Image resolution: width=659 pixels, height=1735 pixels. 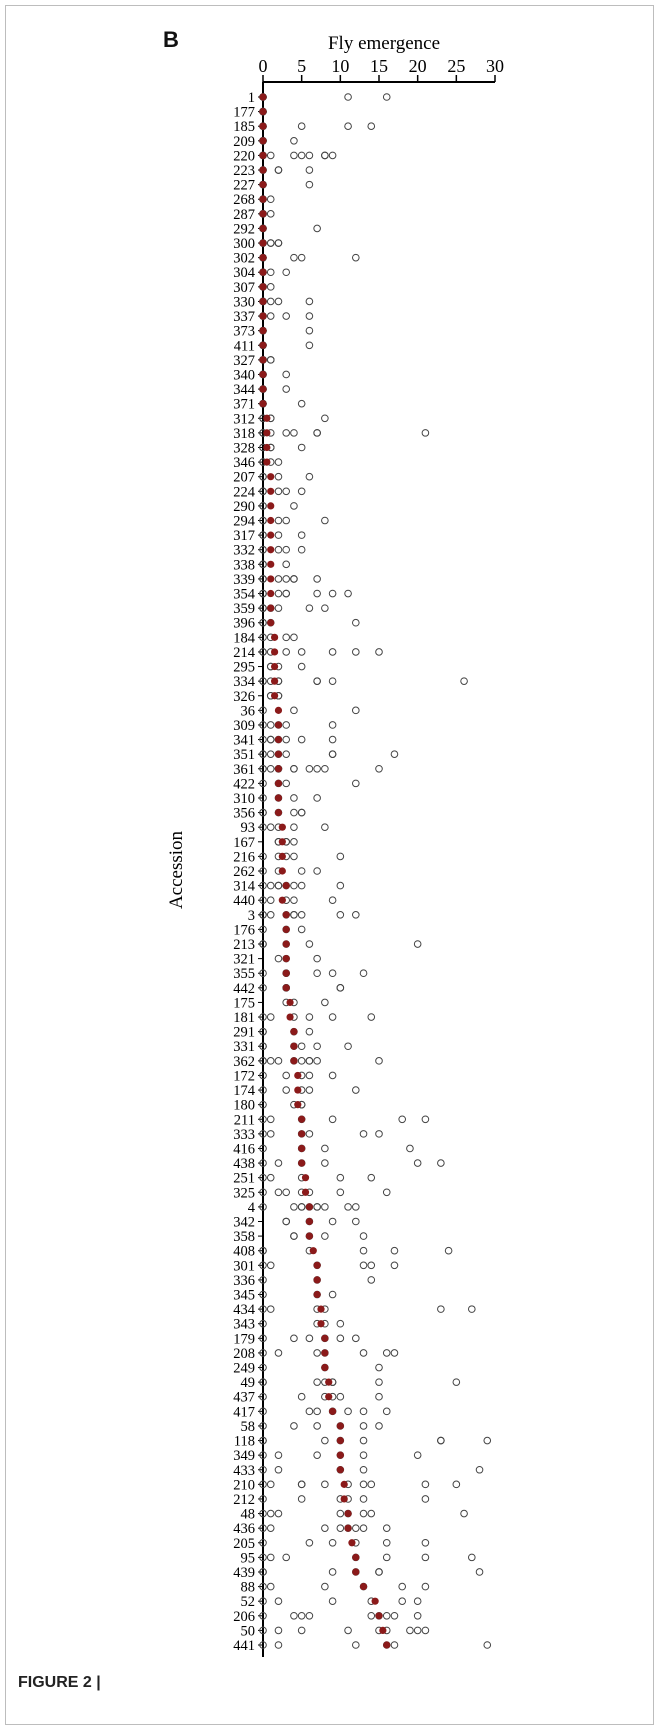 What do you see at coordinates (340, 66) in the screenshot?
I see `x-tick-label: 10` at bounding box center [340, 66].